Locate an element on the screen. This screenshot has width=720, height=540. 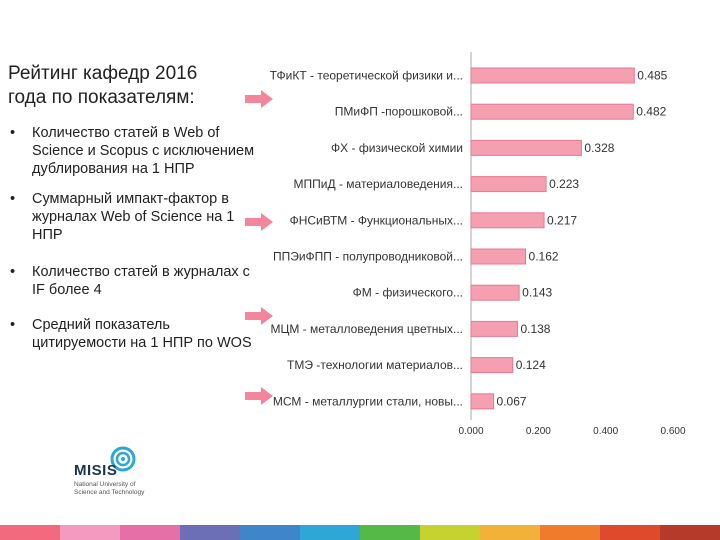
value-label: 0.223 is located at coordinates (564, 184).